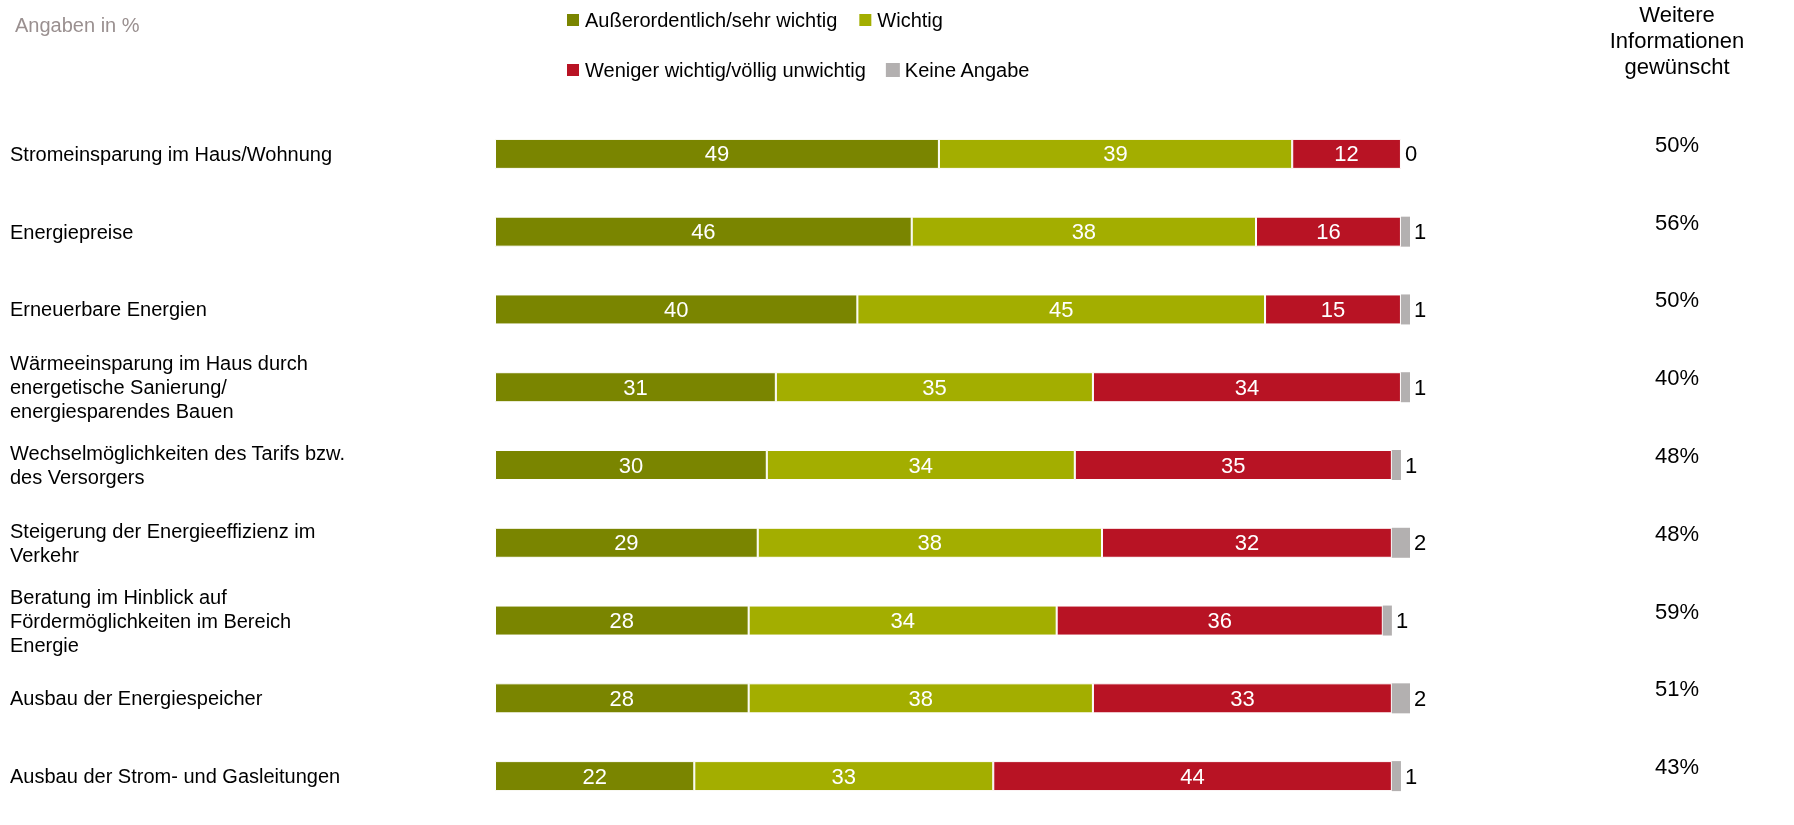 The image size is (1794, 825). What do you see at coordinates (1328, 232) in the screenshot?
I see `data-label: 16` at bounding box center [1328, 232].